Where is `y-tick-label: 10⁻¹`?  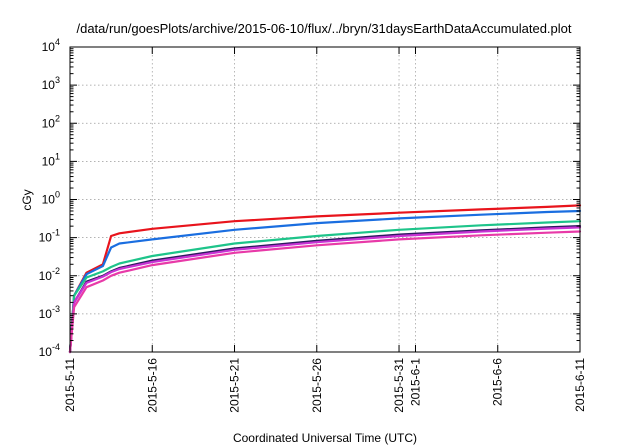 y-tick-label: 10⁻¹ is located at coordinates (49, 236).